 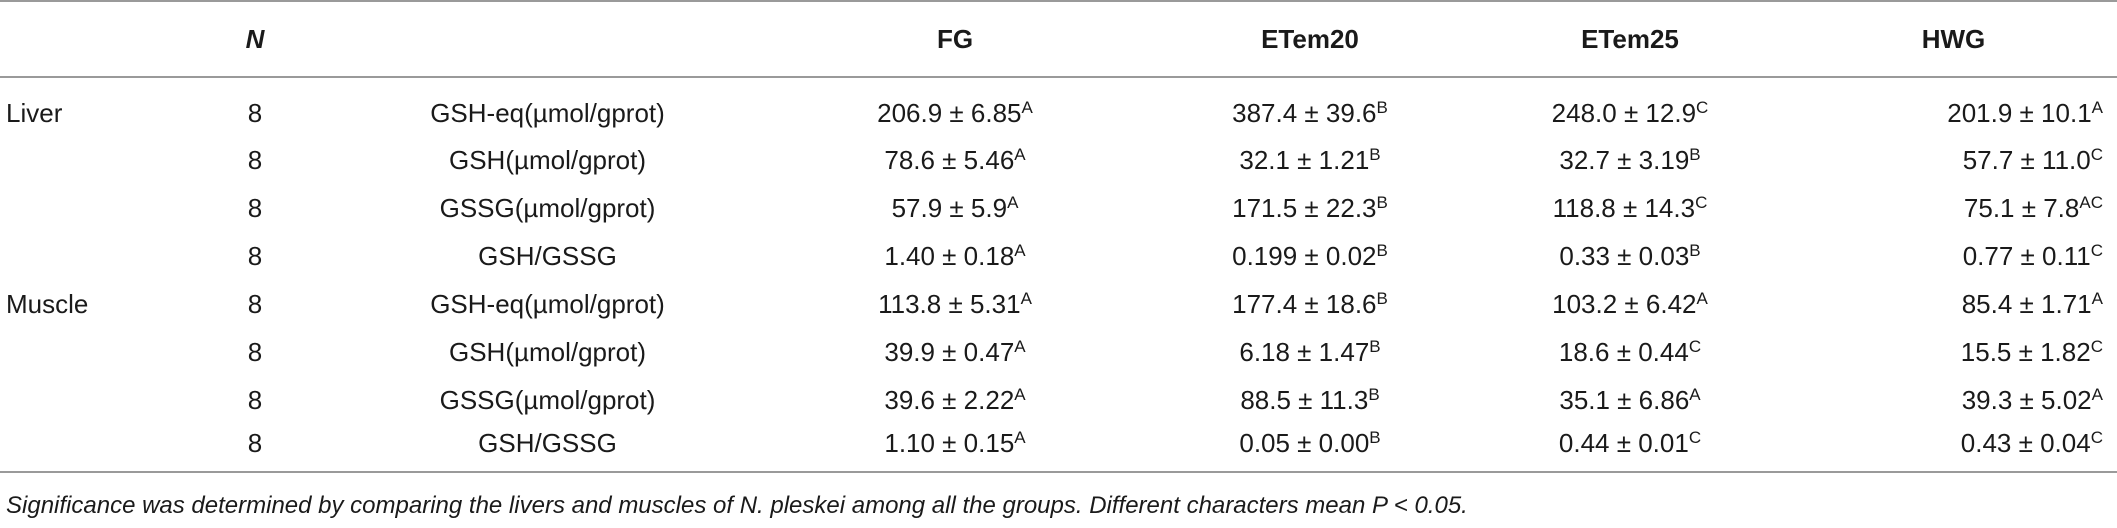 I want to click on cell-hwg: 57.7 ± 11.0C, so click(x=1953, y=160).